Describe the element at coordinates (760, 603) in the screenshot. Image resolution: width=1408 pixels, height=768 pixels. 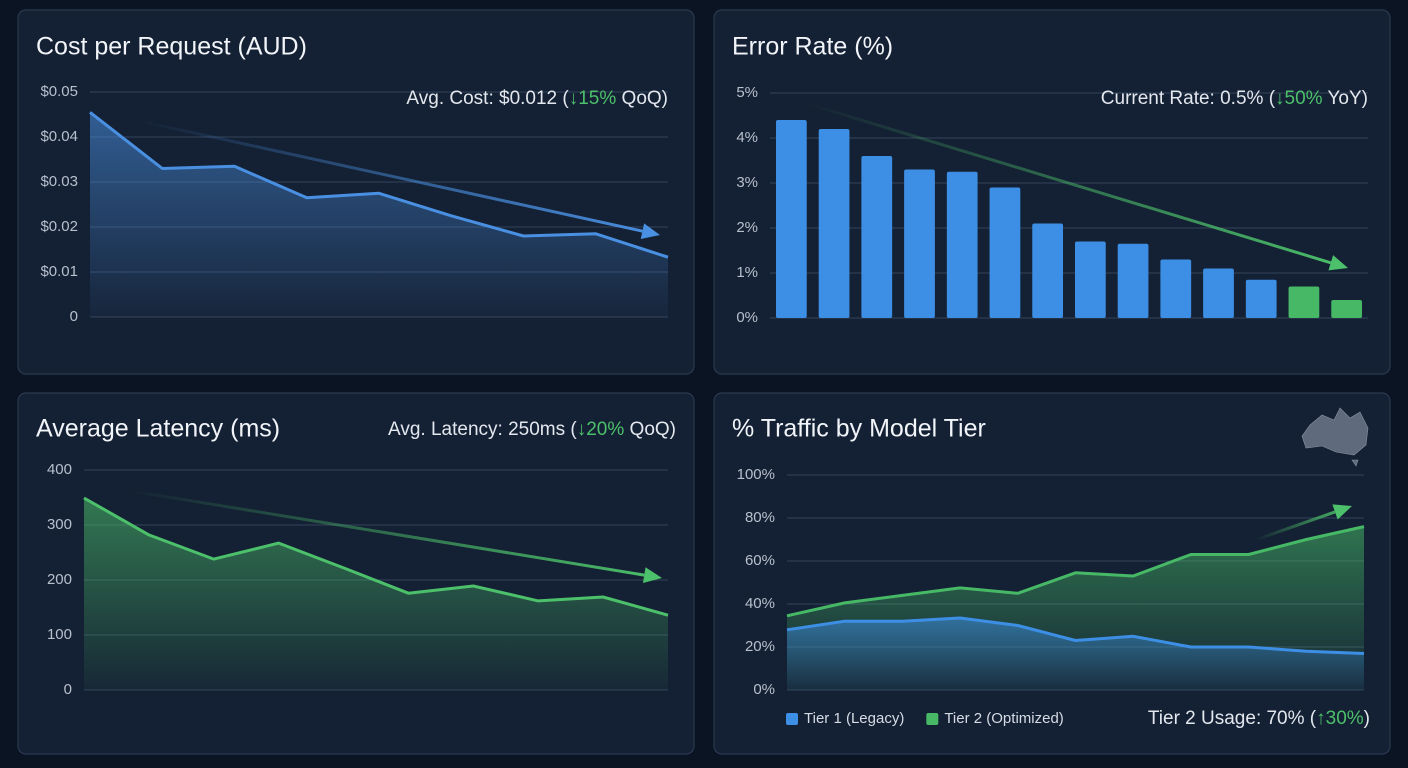
I see `y-tick-label: 40%` at that location.